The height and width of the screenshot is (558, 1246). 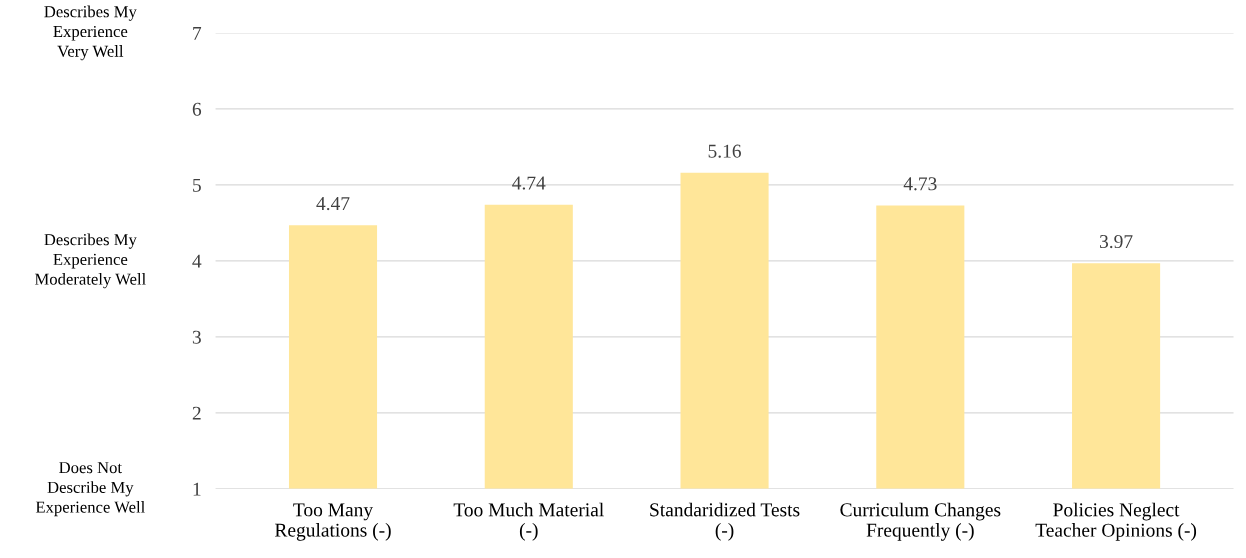 What do you see at coordinates (529, 183) in the screenshot?
I see `data-label: 4.74` at bounding box center [529, 183].